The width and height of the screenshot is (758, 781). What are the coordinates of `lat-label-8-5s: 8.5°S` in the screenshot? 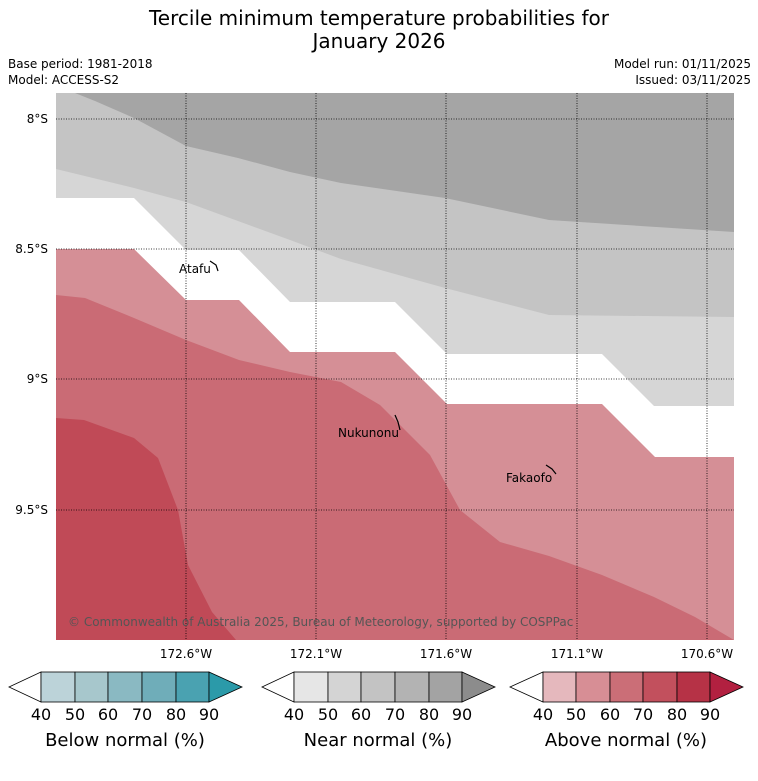 It's located at (31, 249).